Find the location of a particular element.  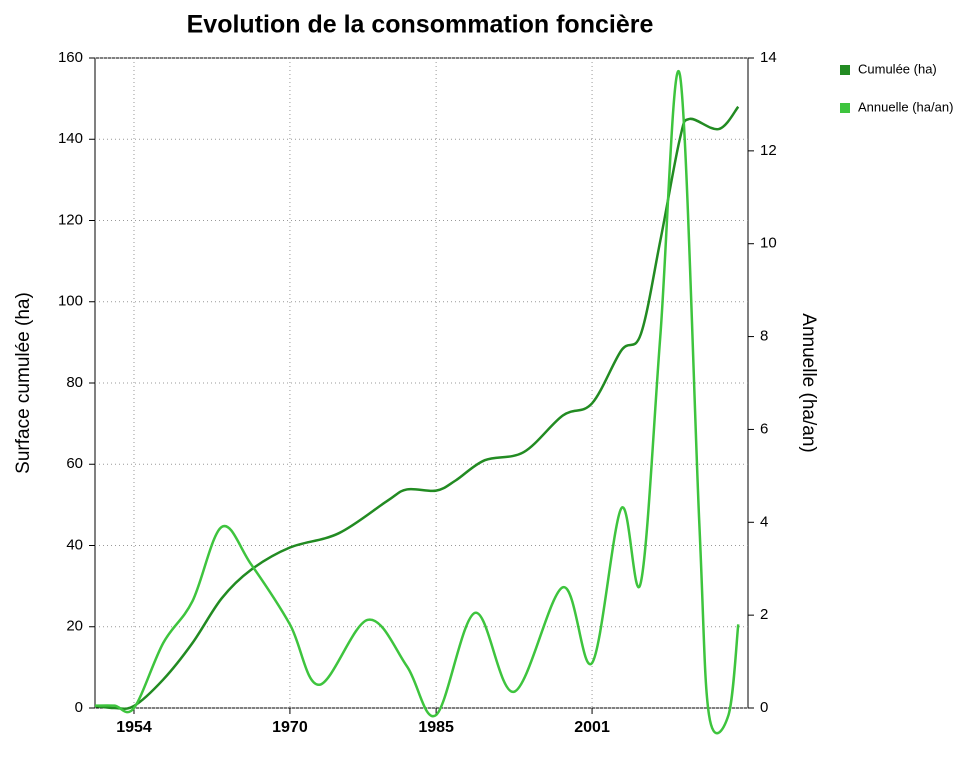

y-tick-label: 80 is located at coordinates (74, 382).